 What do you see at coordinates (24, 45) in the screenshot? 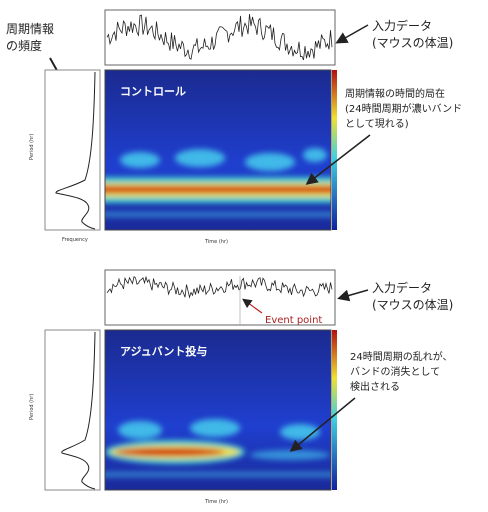
I see `frequency-label: の頻度` at bounding box center [24, 45].